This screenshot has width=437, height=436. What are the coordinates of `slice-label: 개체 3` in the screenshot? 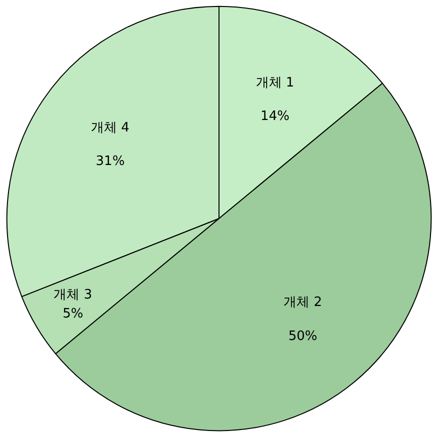 It's located at (73, 295).